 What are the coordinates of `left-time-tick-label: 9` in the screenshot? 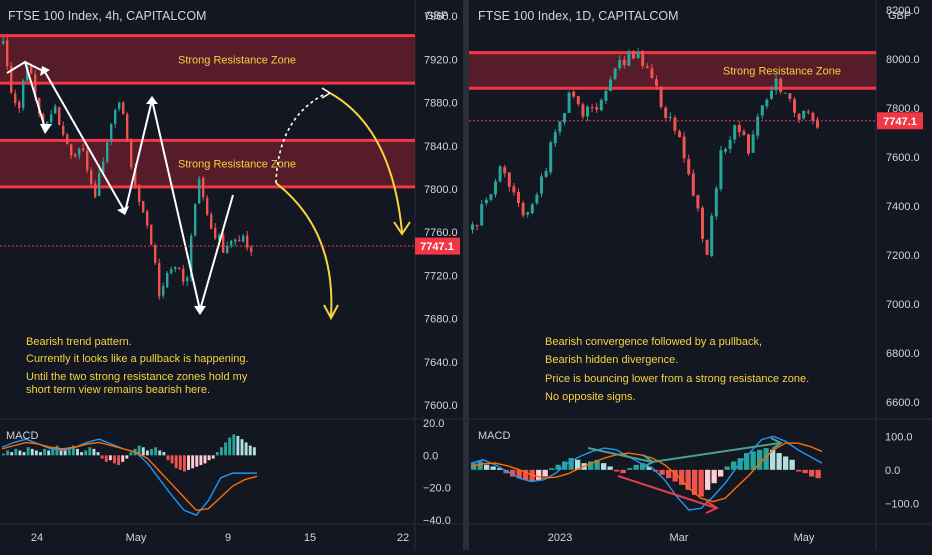 It's located at (228, 538).